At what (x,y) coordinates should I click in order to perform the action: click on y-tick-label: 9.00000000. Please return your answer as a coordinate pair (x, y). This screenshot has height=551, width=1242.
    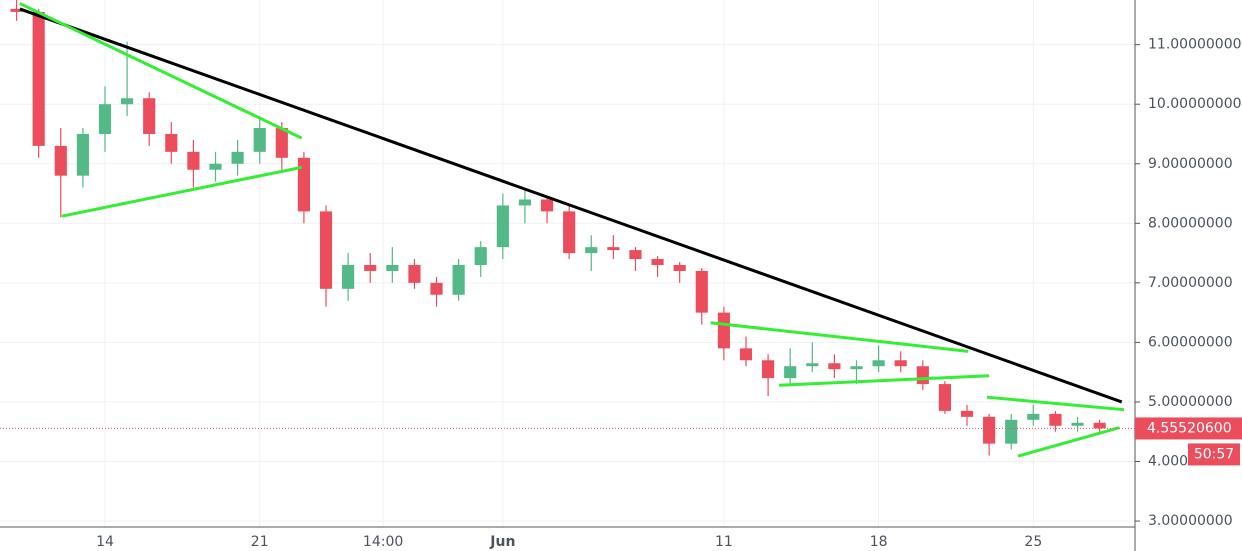
    Looking at the image, I should click on (1190, 164).